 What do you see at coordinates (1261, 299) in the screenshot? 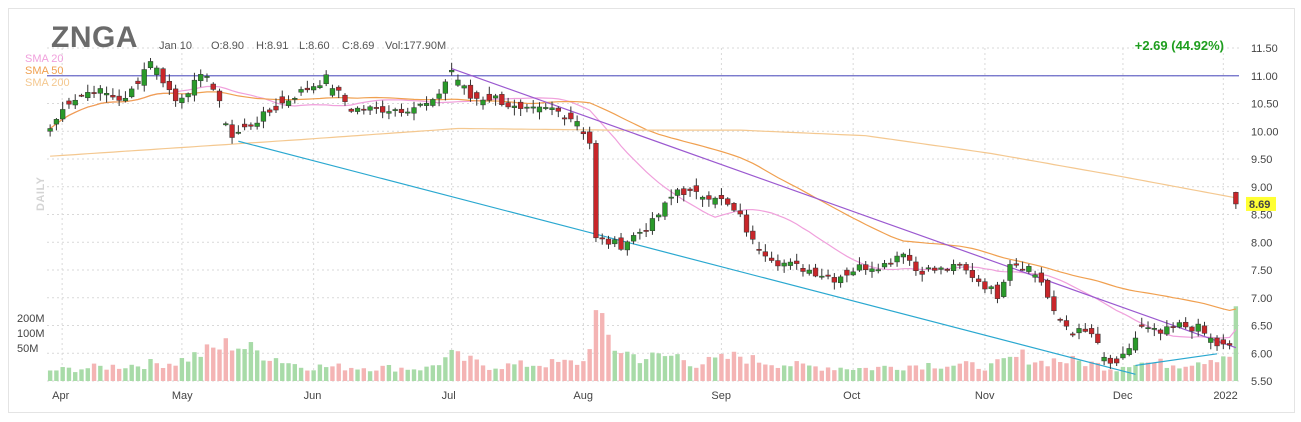
I see `y-tick-label: 7.00` at bounding box center [1261, 299].